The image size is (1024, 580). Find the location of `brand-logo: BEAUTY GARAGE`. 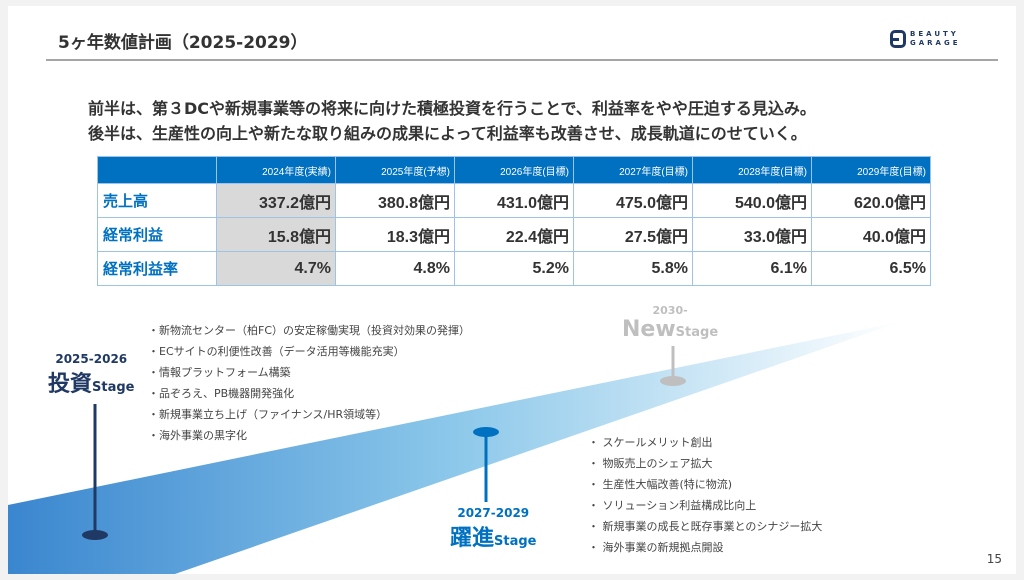

brand-logo: BEAUTY GARAGE is located at coordinates (925, 39).